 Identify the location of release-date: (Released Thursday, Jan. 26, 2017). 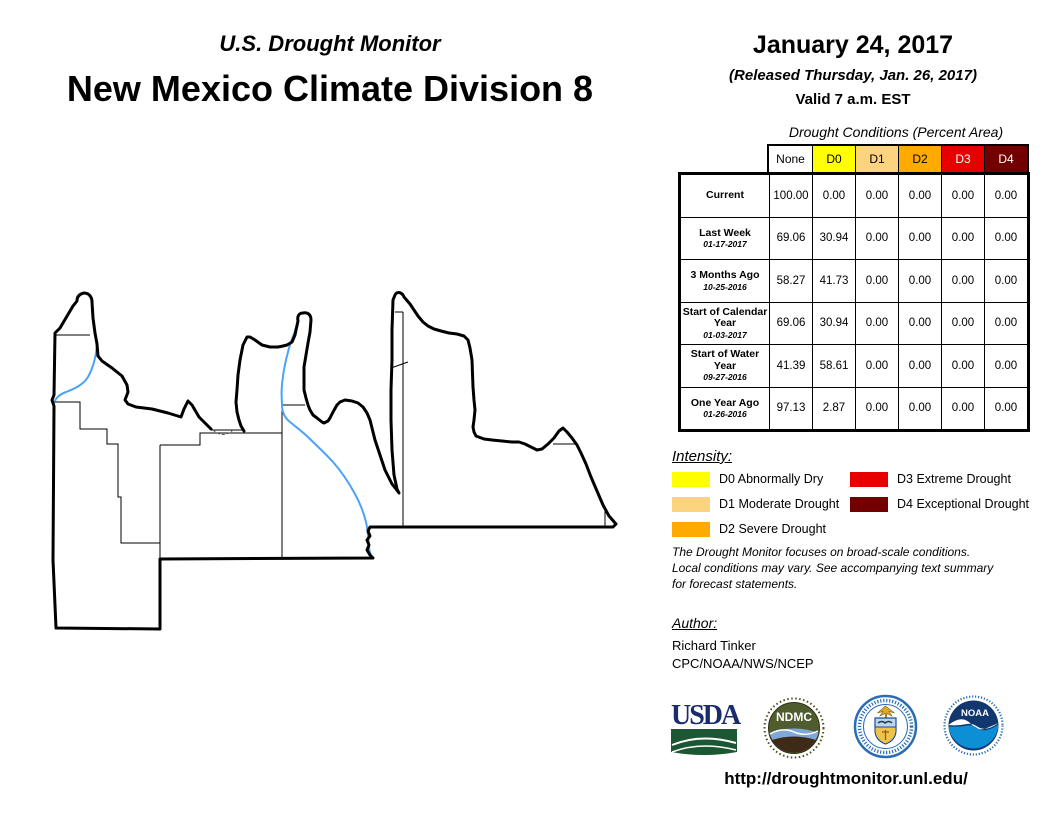
(853, 75).